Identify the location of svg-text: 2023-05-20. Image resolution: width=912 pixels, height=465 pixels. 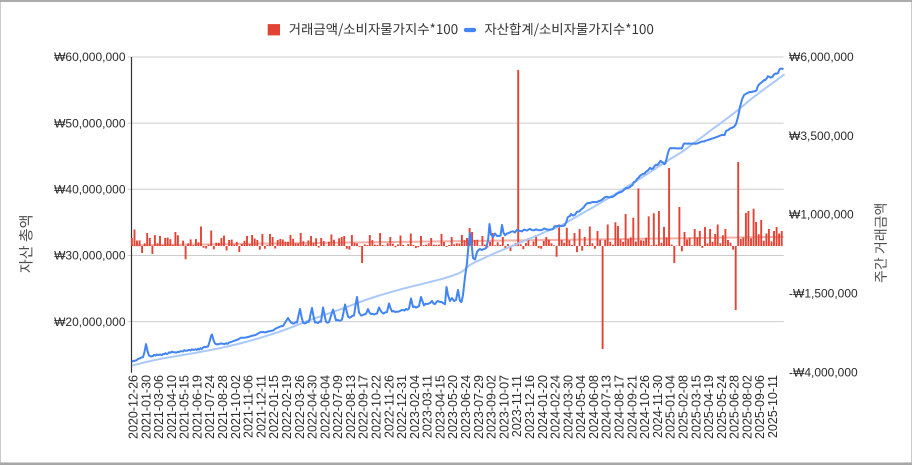
(453, 407).